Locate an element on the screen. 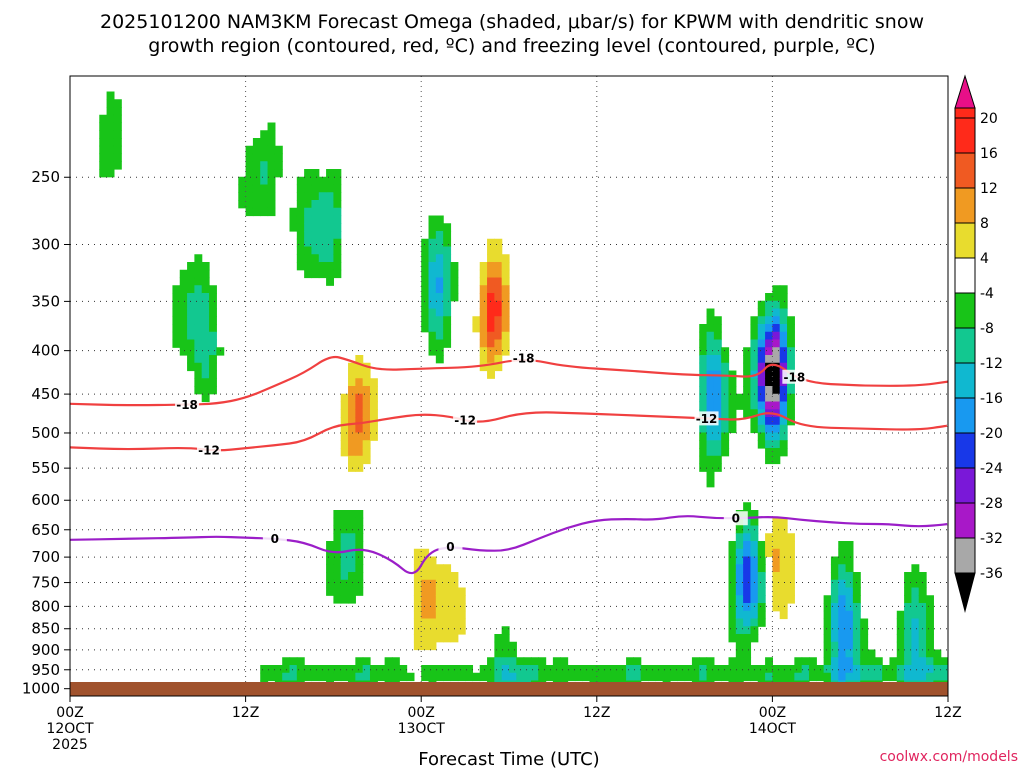 The height and width of the screenshot is (768, 1024). y-tick-label: 250 is located at coordinates (45, 177).